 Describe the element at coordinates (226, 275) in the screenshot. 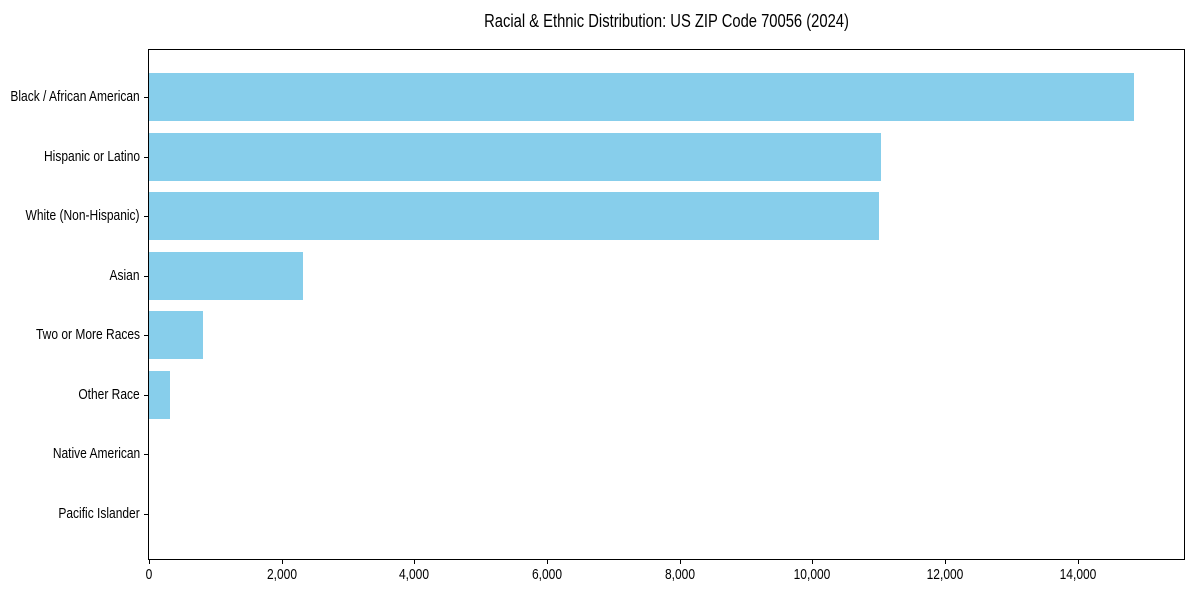

I see `bar-asian` at that location.